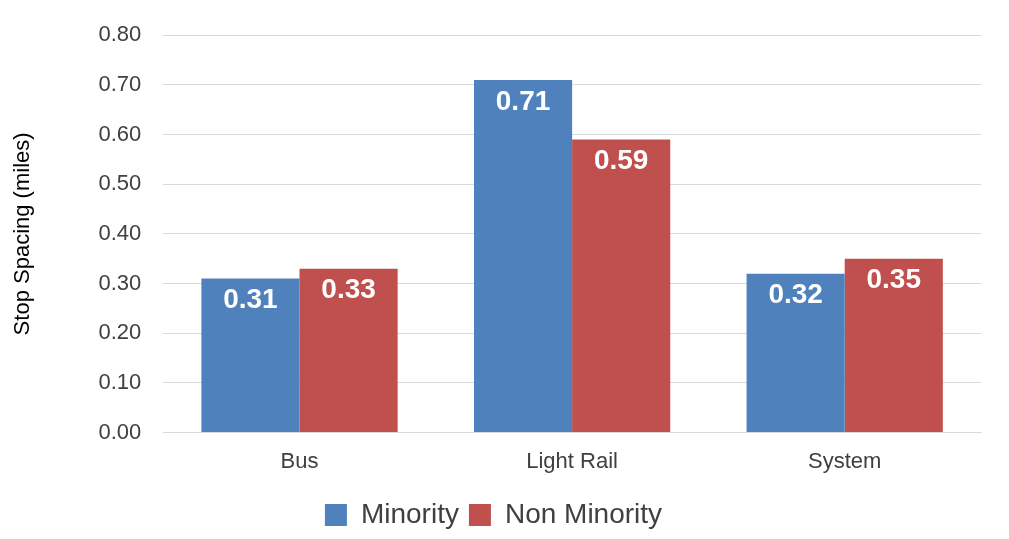  Describe the element at coordinates (845, 460) in the screenshot. I see `x-tick-label: System` at that location.